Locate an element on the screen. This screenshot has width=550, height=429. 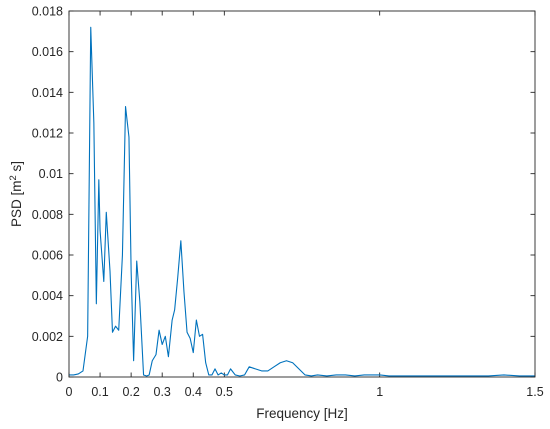
x-tick-label: 0.2 is located at coordinates (130, 392).